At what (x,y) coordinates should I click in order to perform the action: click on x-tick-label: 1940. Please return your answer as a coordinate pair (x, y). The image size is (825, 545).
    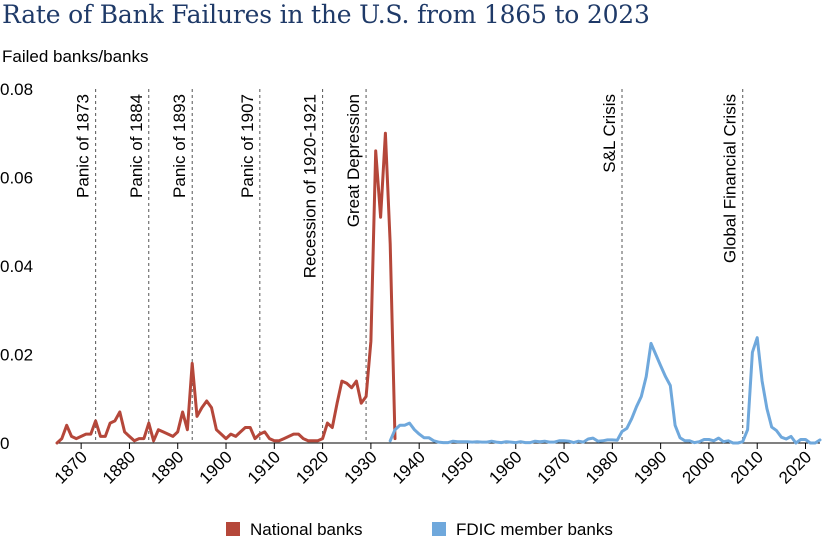
    Looking at the image, I should click on (409, 467).